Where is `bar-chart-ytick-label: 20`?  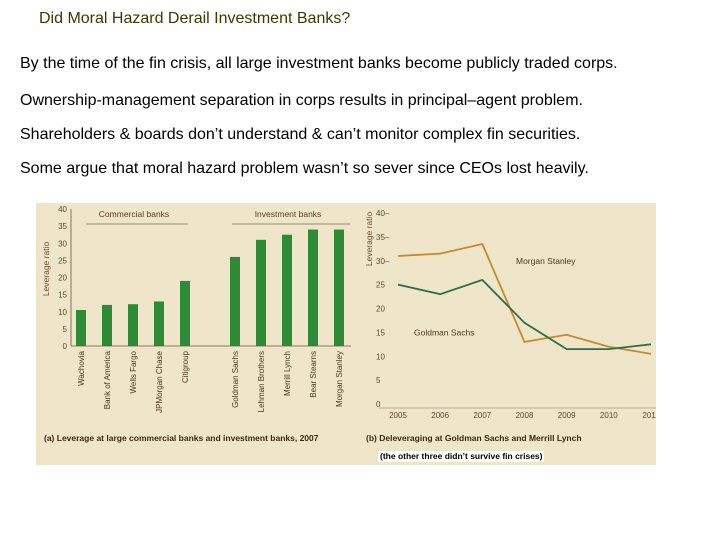 bar-chart-ytick-label: 20 is located at coordinates (62, 278).